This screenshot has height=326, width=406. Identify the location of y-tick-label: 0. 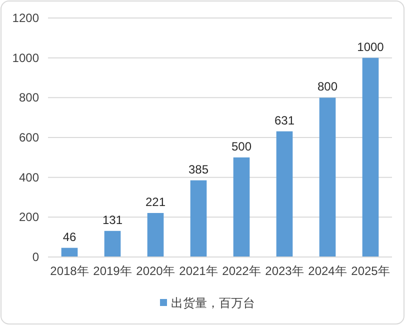
(36, 257).